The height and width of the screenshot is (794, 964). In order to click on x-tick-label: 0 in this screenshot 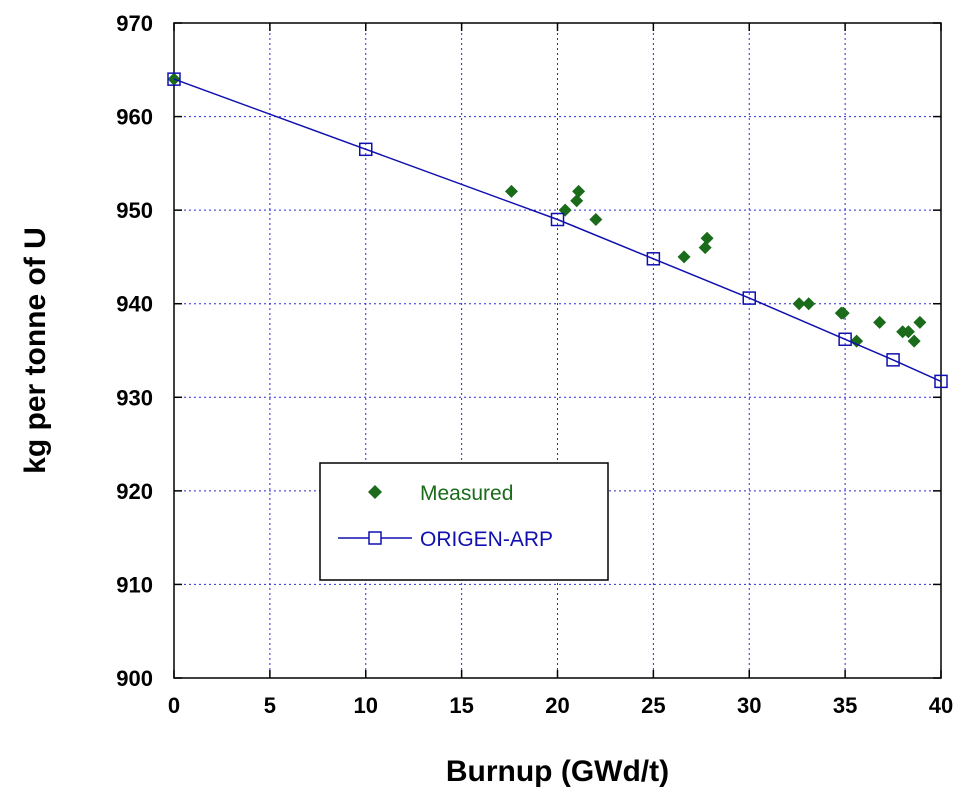, I will do `click(174, 705)`.